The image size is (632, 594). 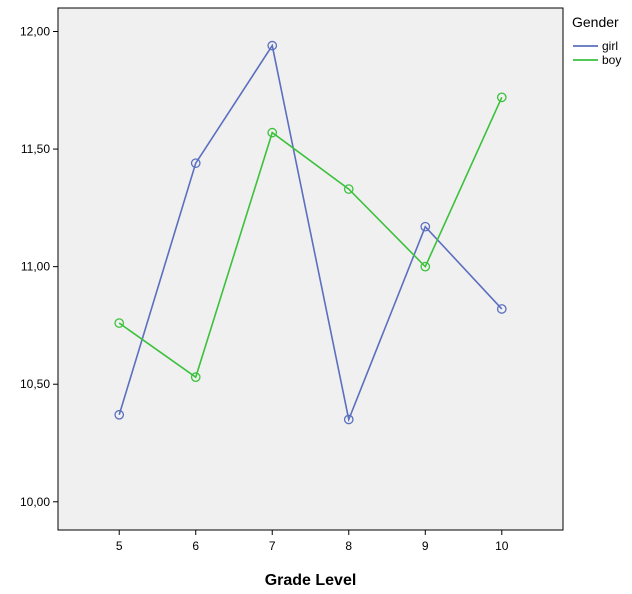 What do you see at coordinates (272, 546) in the screenshot?
I see `x-tick-label: 7` at bounding box center [272, 546].